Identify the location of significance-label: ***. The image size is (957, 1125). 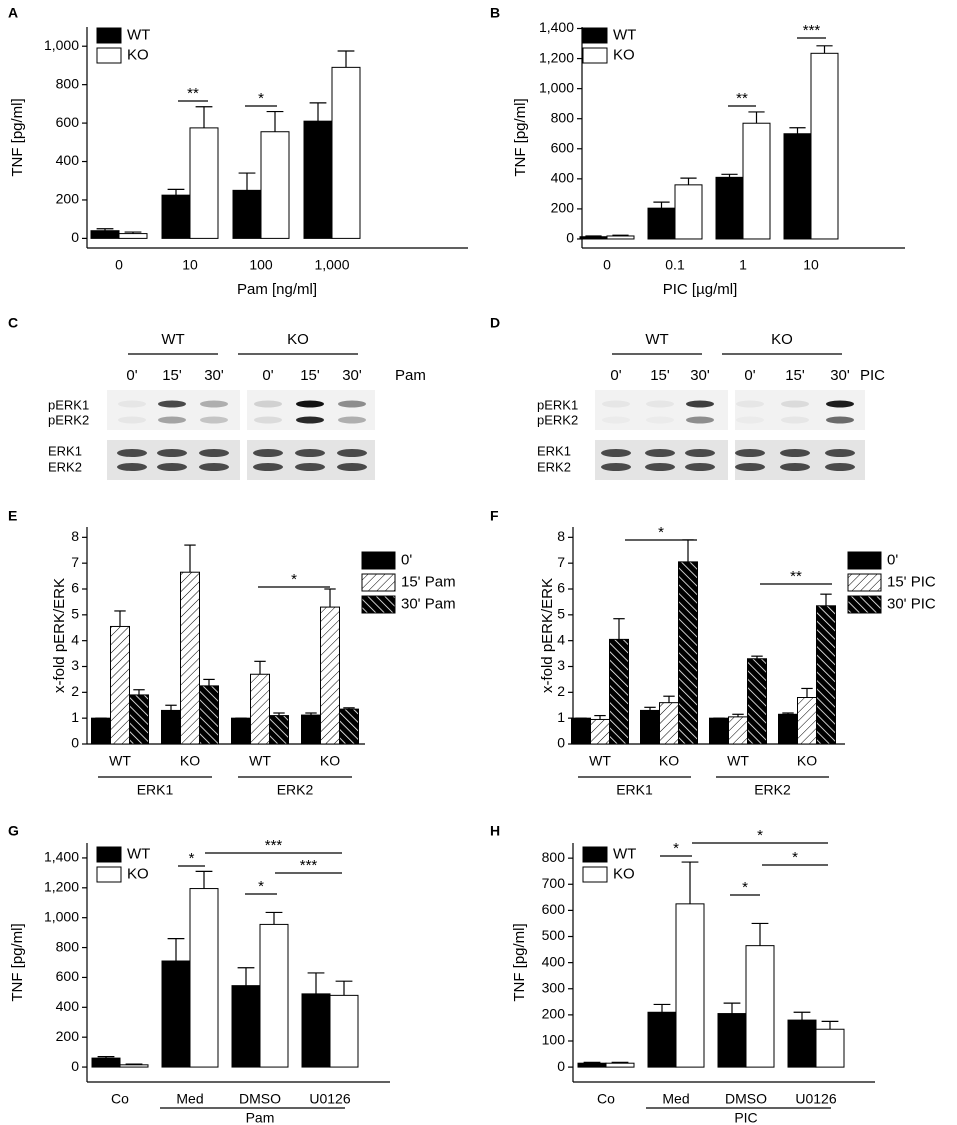
(309, 865).